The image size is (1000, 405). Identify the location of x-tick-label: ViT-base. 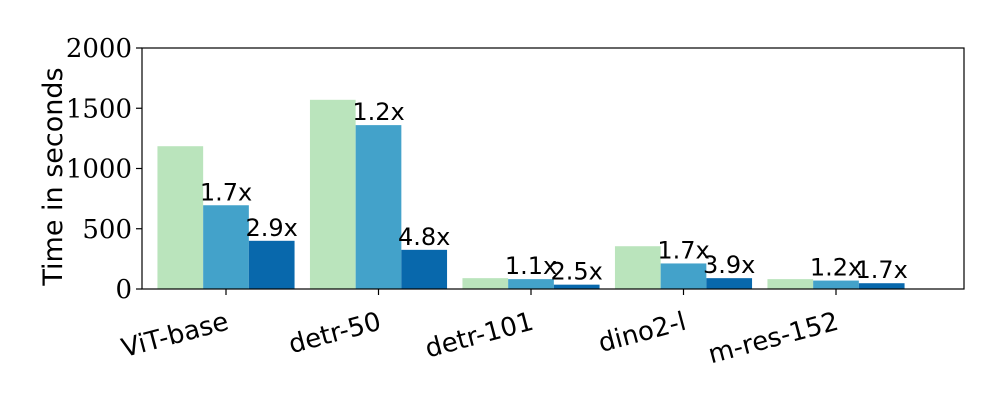
(174, 335).